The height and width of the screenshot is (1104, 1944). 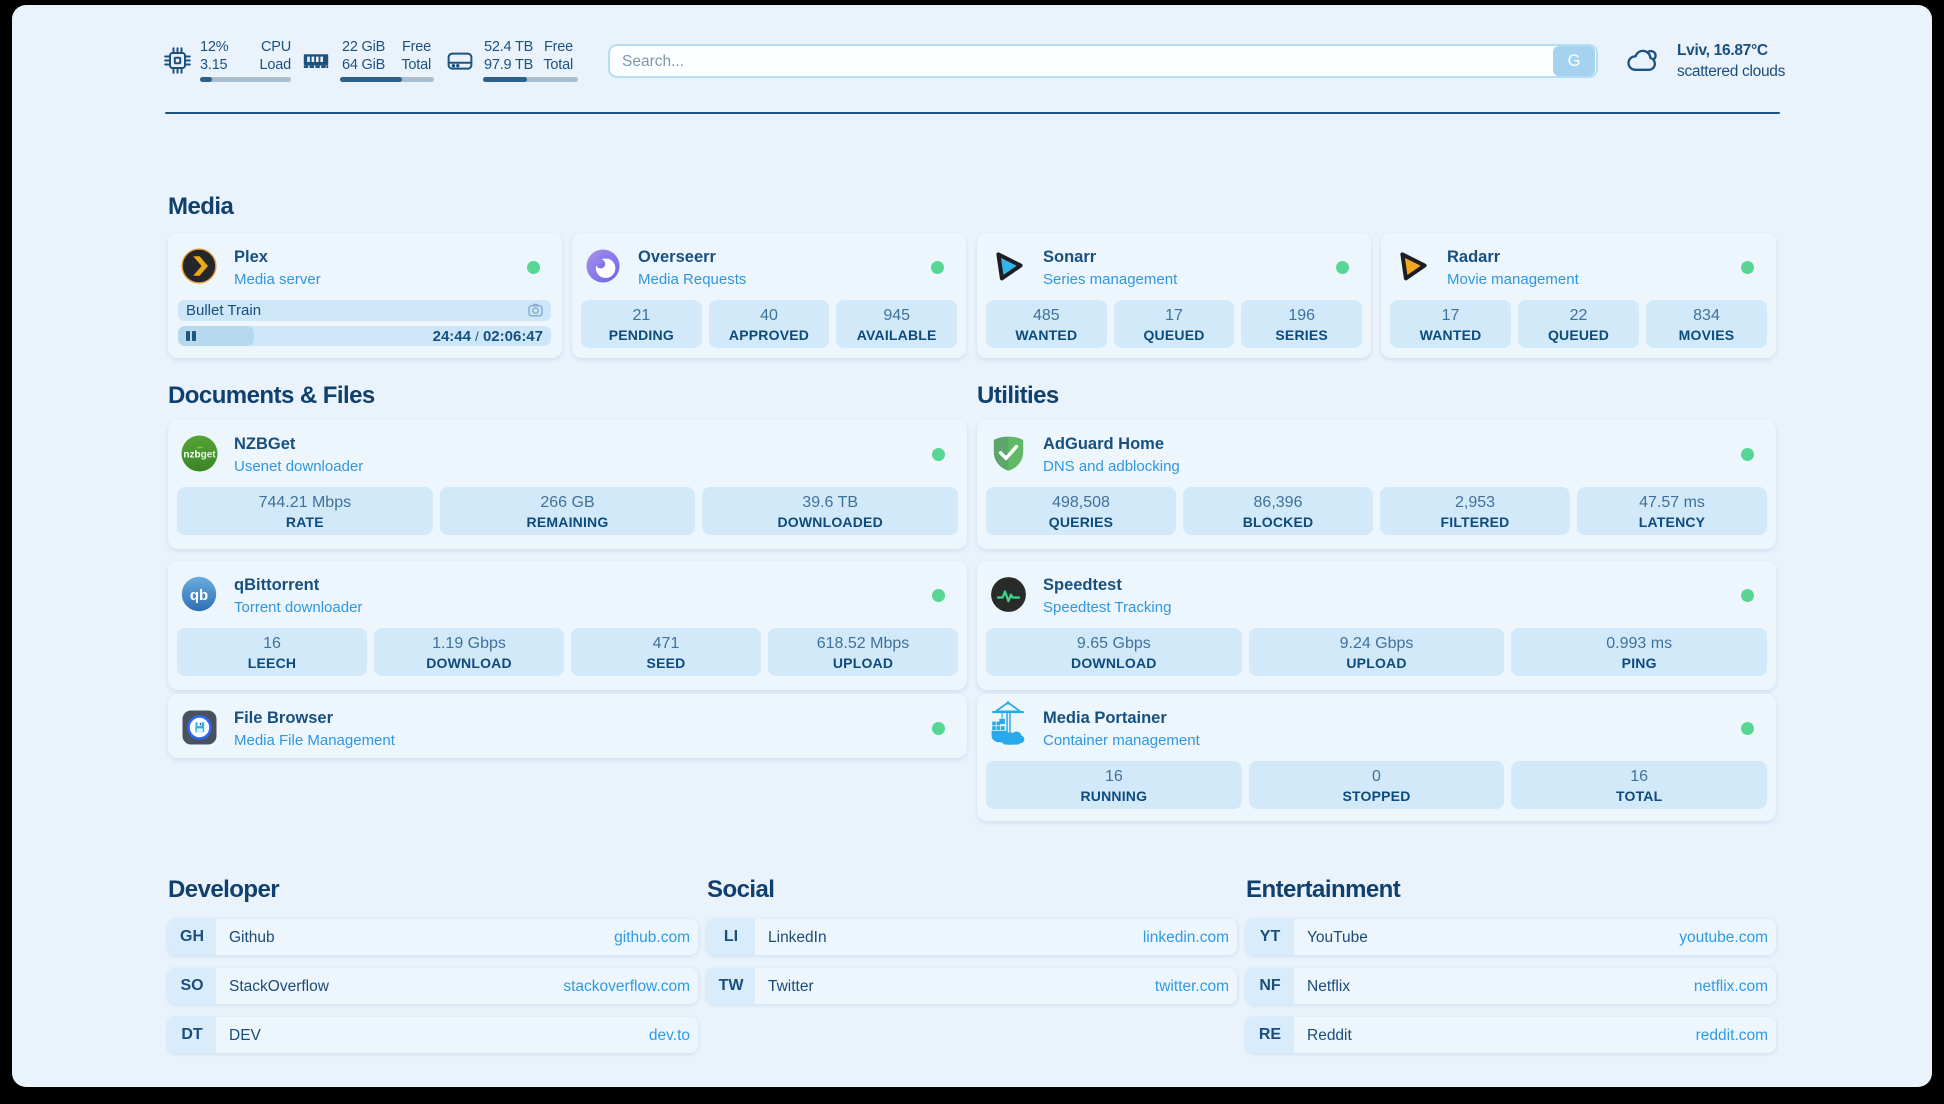 I want to click on svg-text: qb, so click(x=199, y=595).